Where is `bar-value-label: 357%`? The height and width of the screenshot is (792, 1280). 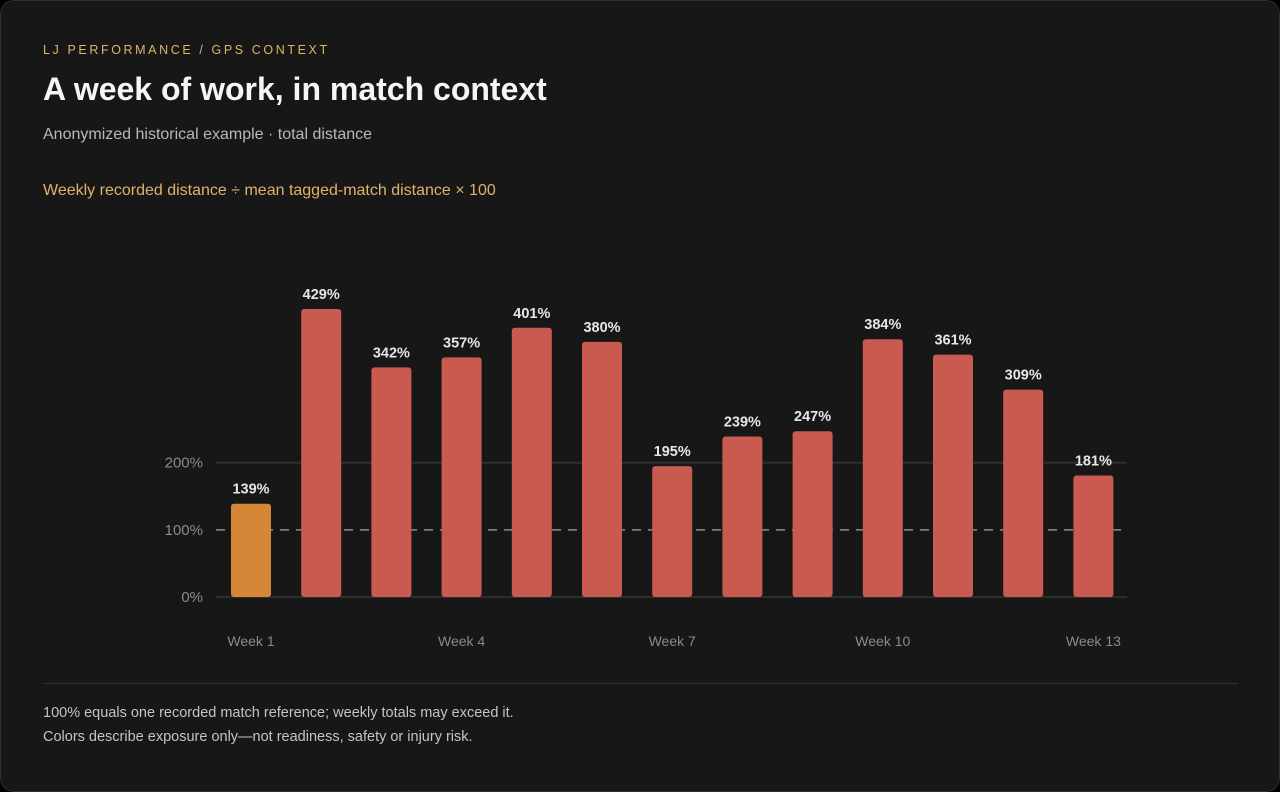
bar-value-label: 357% is located at coordinates (461, 343).